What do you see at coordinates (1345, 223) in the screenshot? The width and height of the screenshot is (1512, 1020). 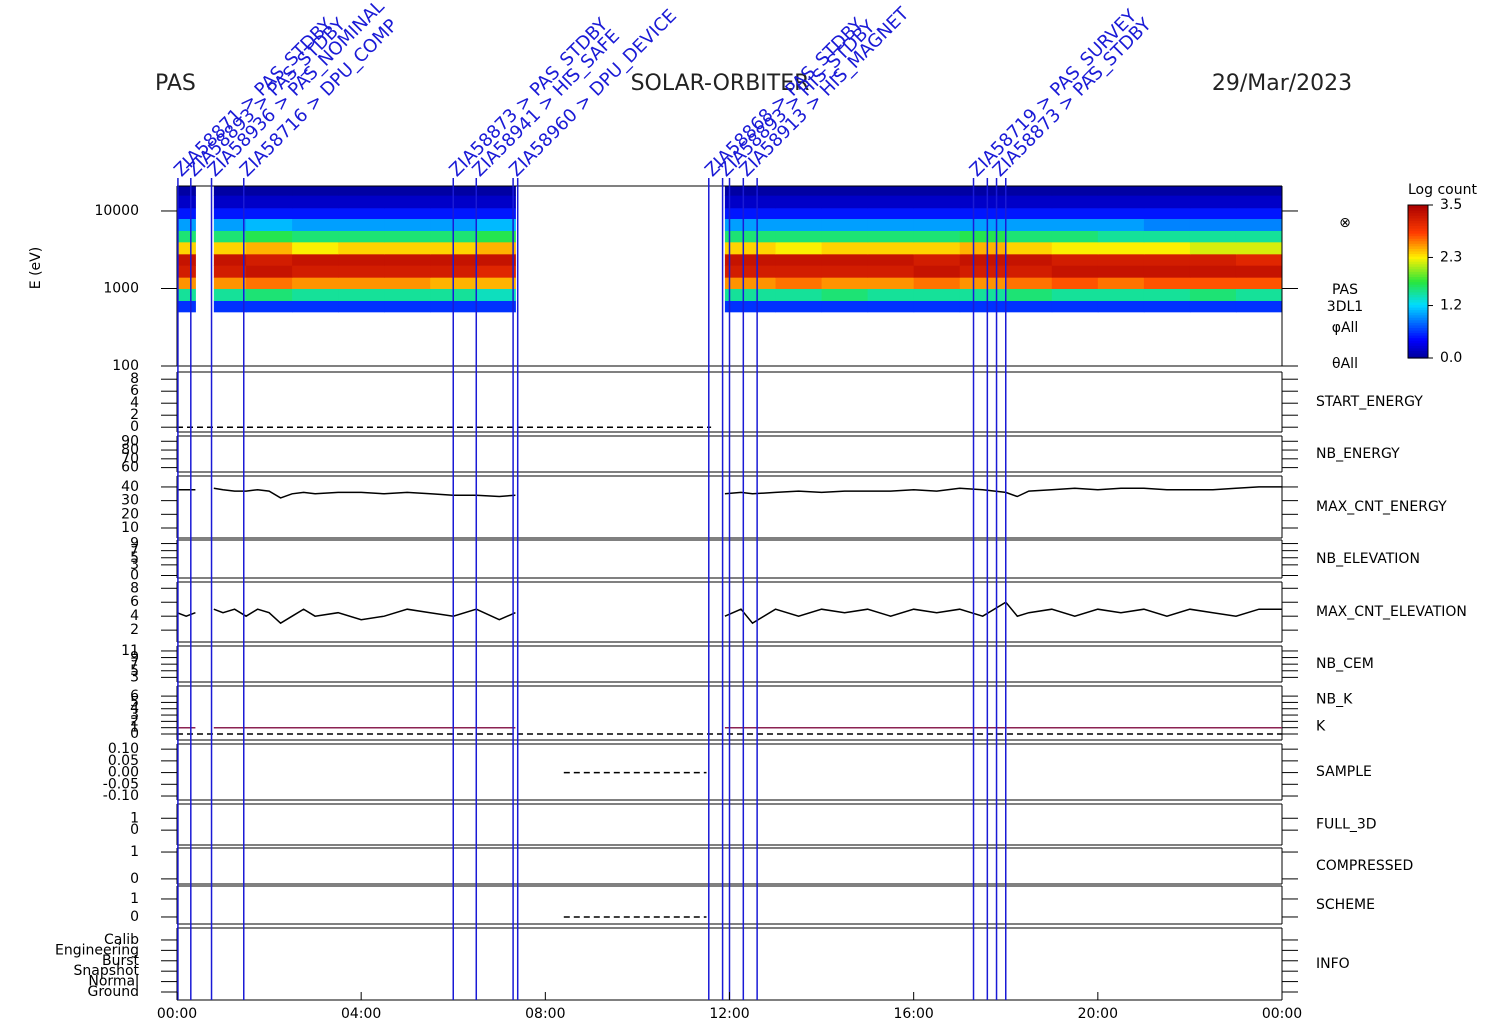 I see `side-label: ⊗` at bounding box center [1345, 223].